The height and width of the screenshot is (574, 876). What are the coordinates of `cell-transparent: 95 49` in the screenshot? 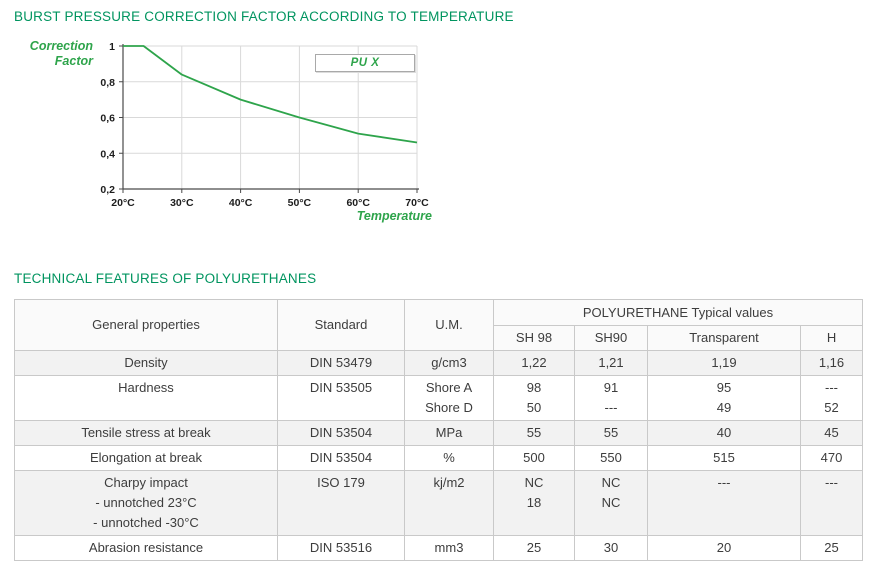 It's located at (724, 398).